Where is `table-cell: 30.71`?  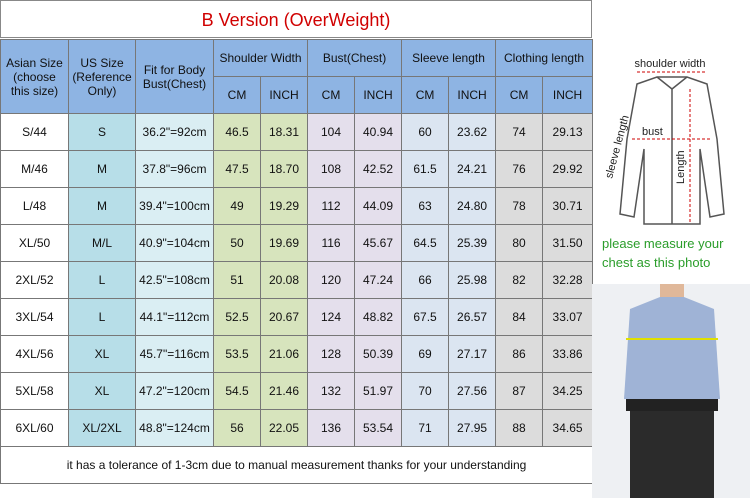
table-cell: 30.71 is located at coordinates (568, 206).